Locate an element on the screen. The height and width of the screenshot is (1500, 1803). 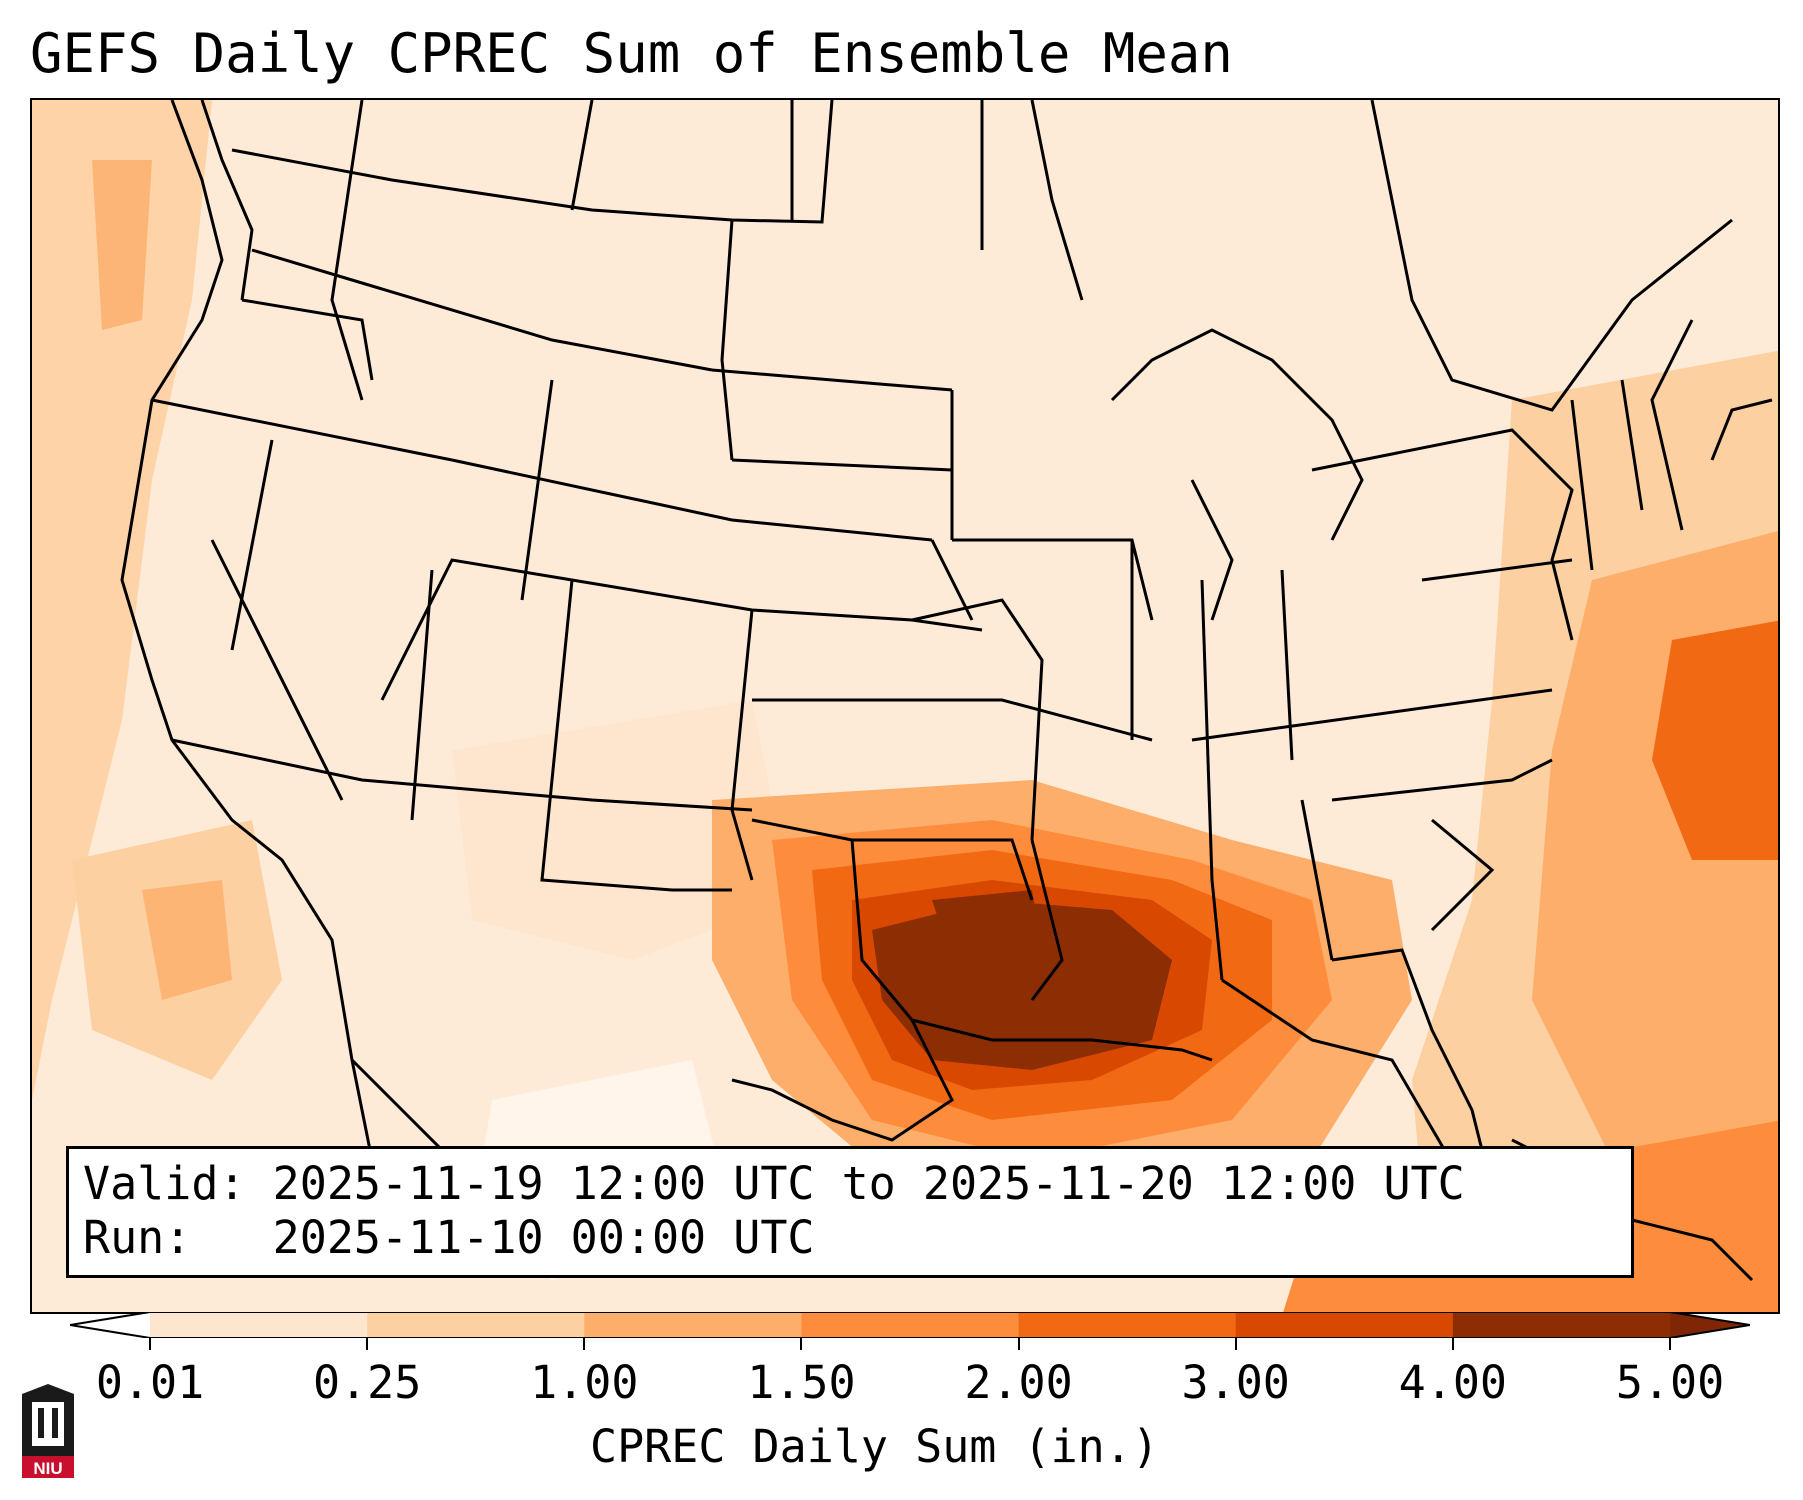
colorbar-tick-label: 0.01 is located at coordinates (150, 1382).